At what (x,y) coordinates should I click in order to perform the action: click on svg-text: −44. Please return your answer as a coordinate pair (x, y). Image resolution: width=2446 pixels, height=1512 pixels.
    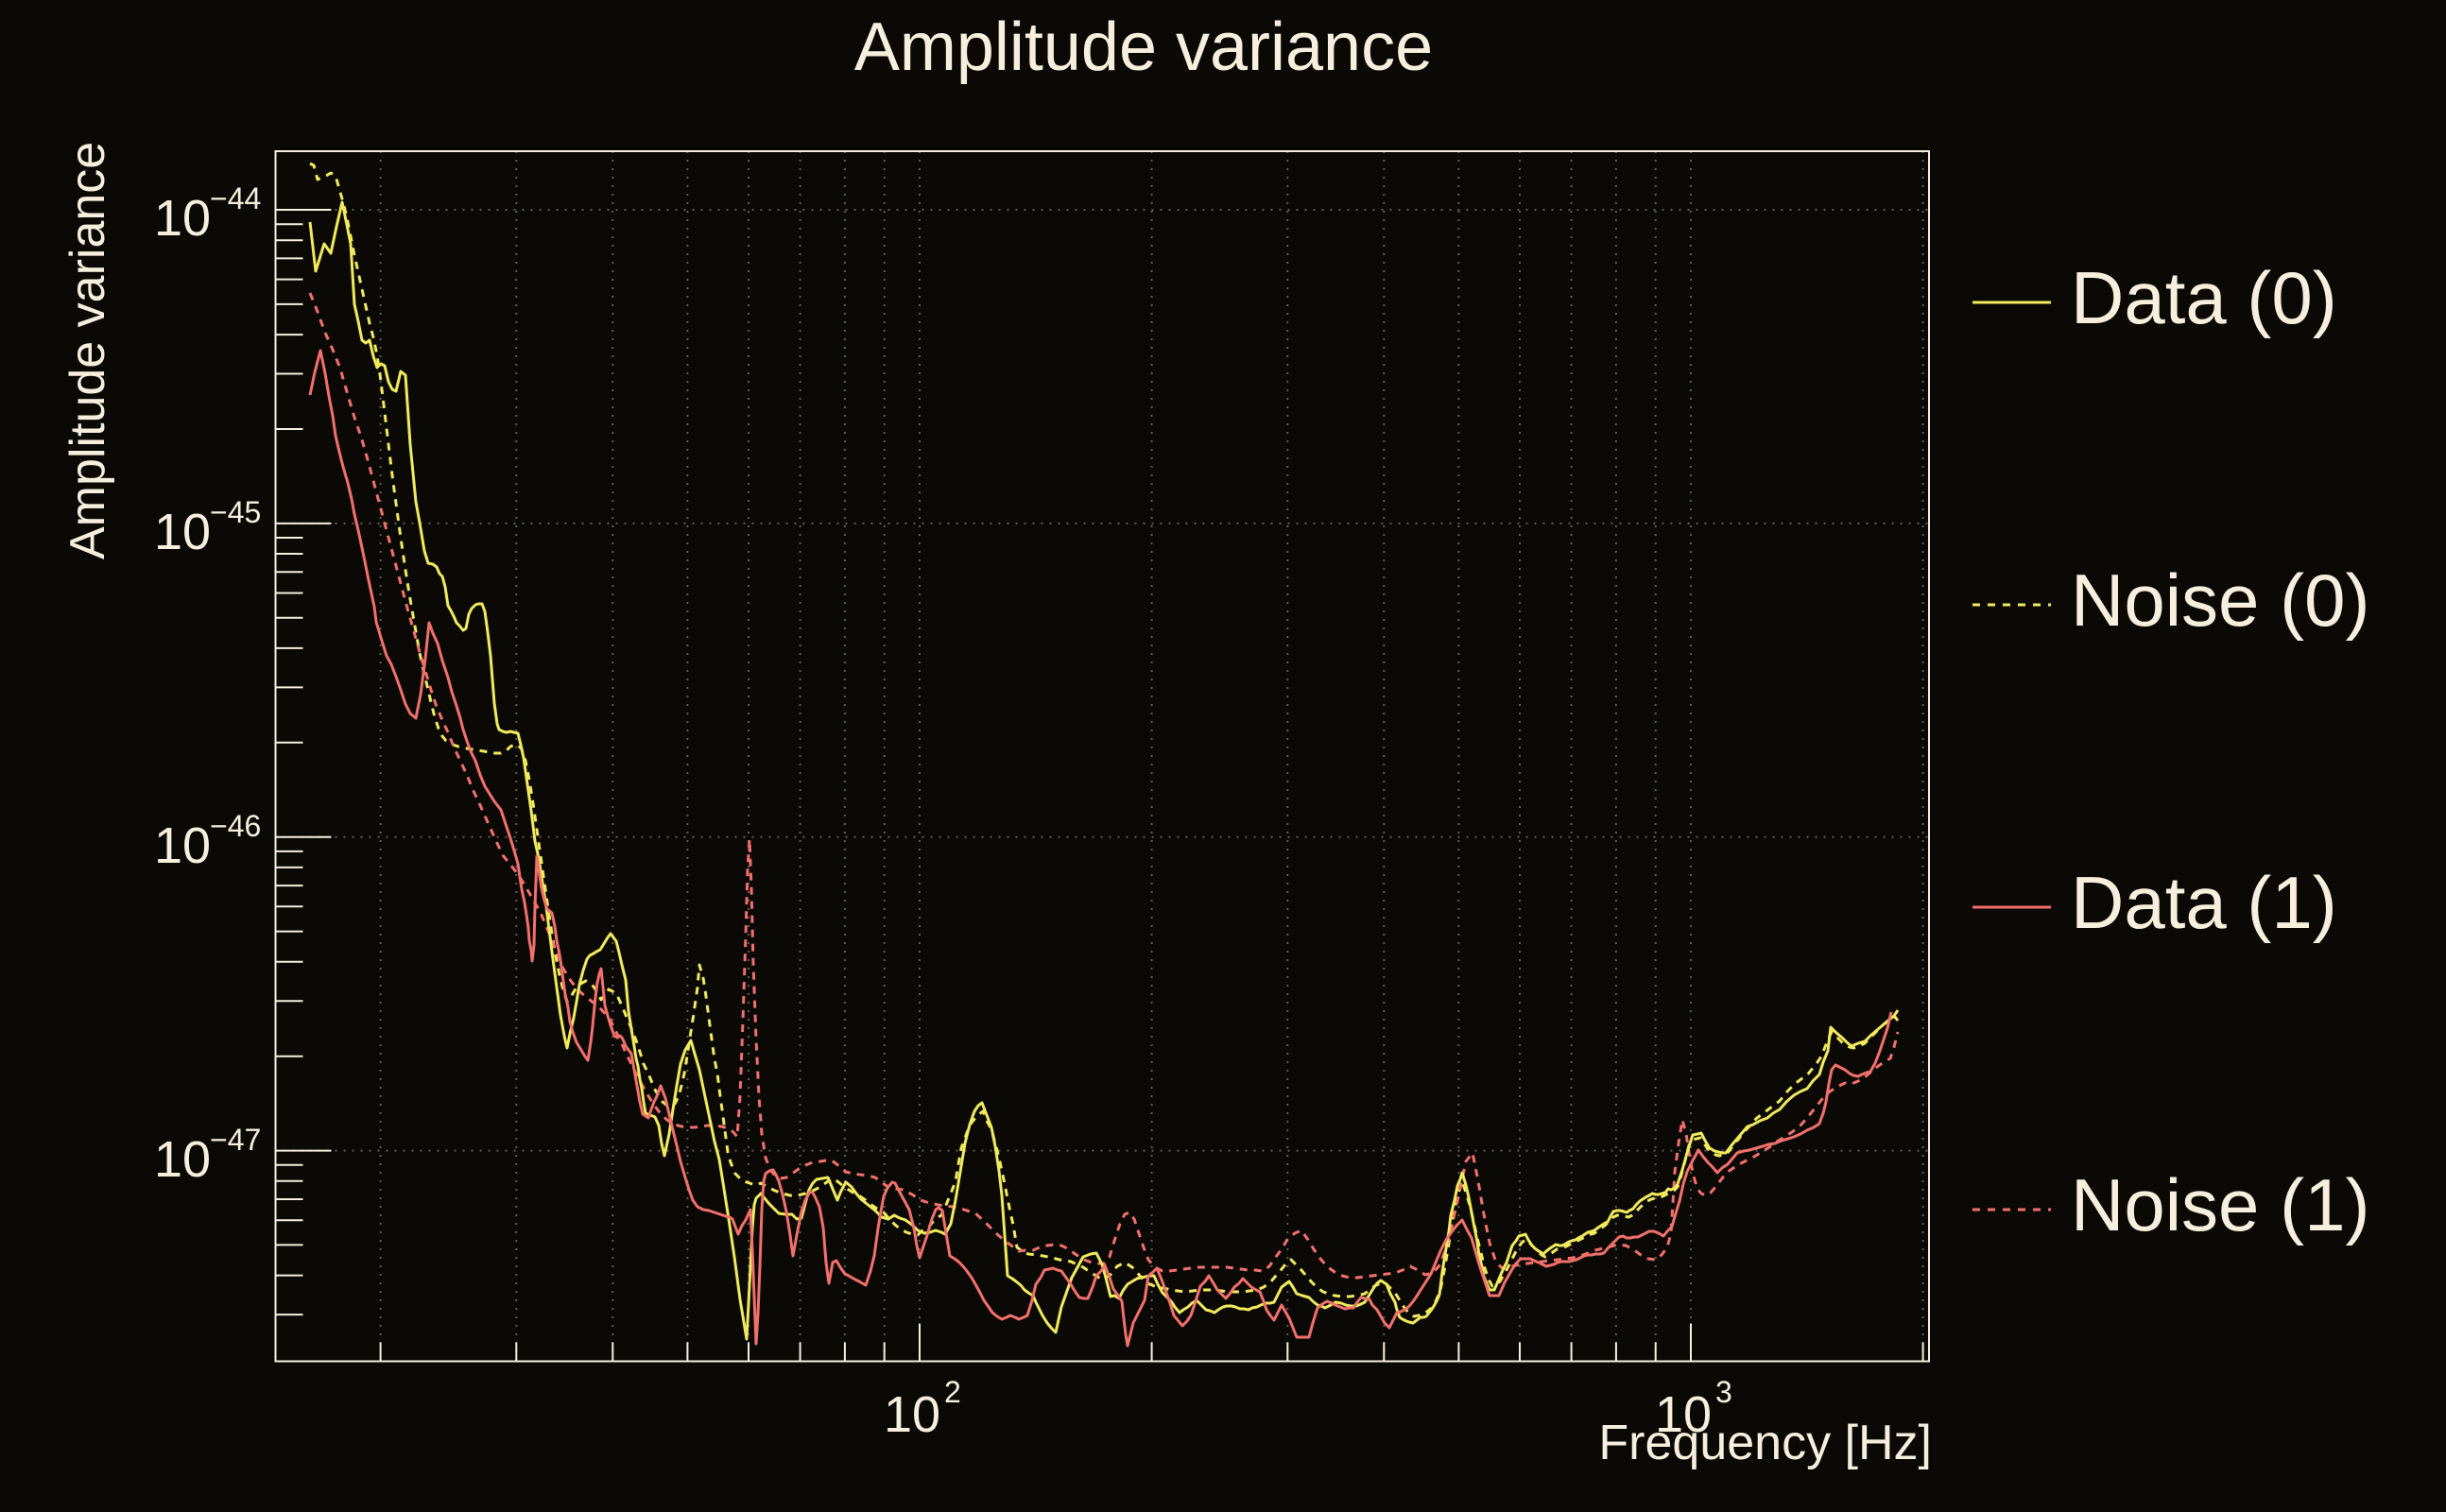
    Looking at the image, I should click on (235, 198).